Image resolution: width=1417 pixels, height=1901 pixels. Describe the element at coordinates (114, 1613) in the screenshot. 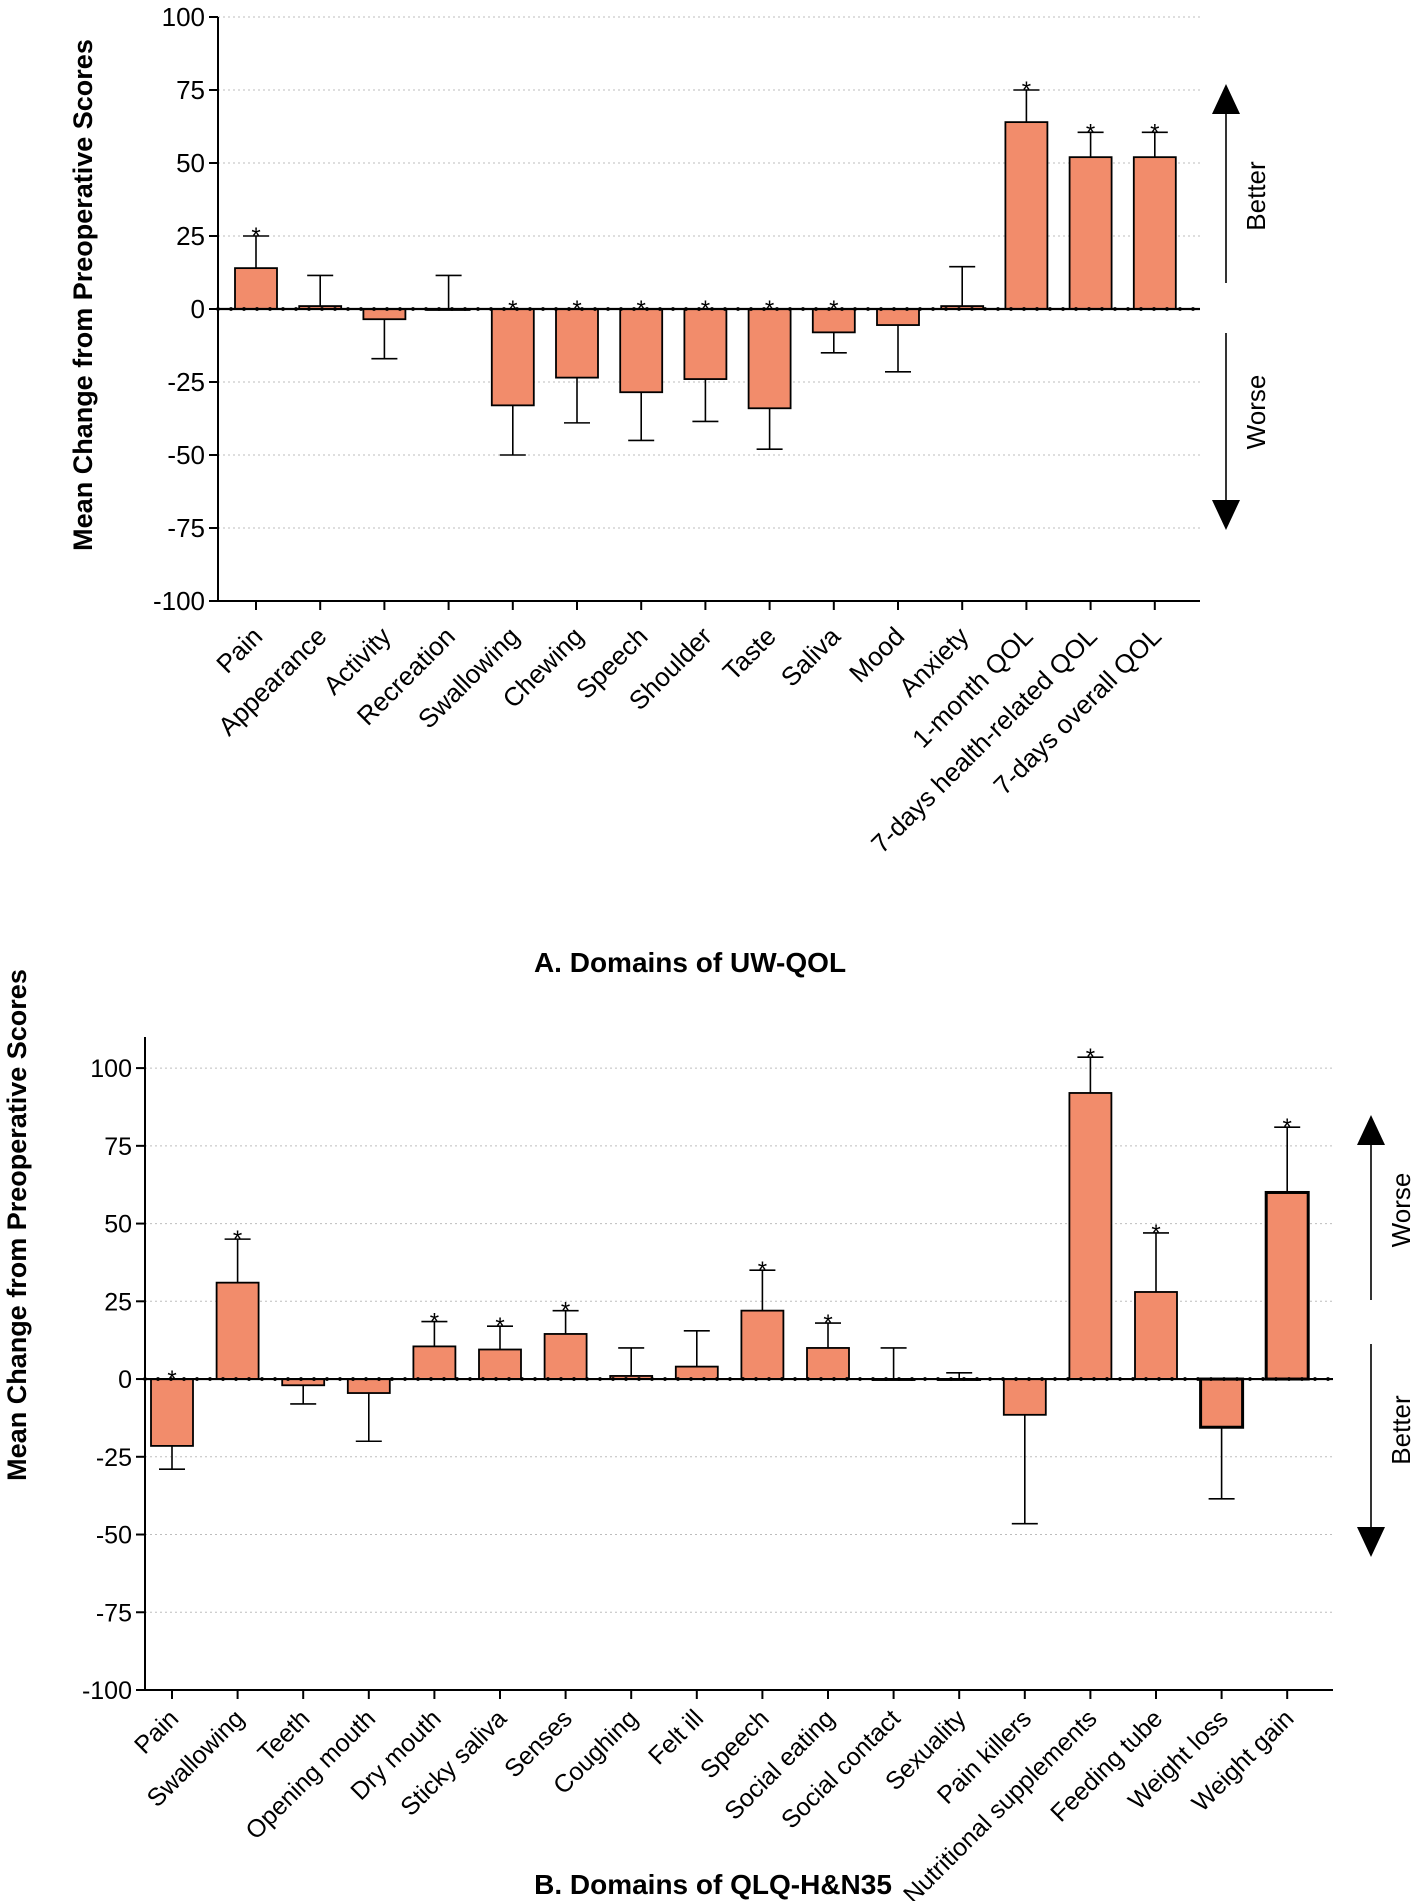

I see `y-tick-label: -75` at that location.